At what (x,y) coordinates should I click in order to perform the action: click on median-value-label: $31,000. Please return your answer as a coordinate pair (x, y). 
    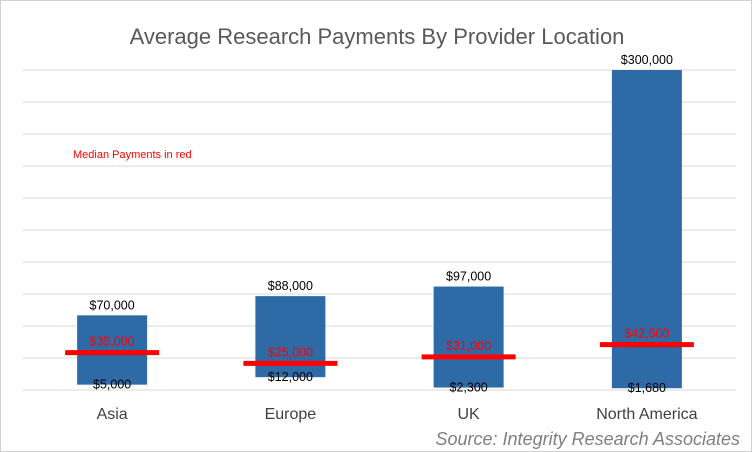
    Looking at the image, I should click on (468, 346).